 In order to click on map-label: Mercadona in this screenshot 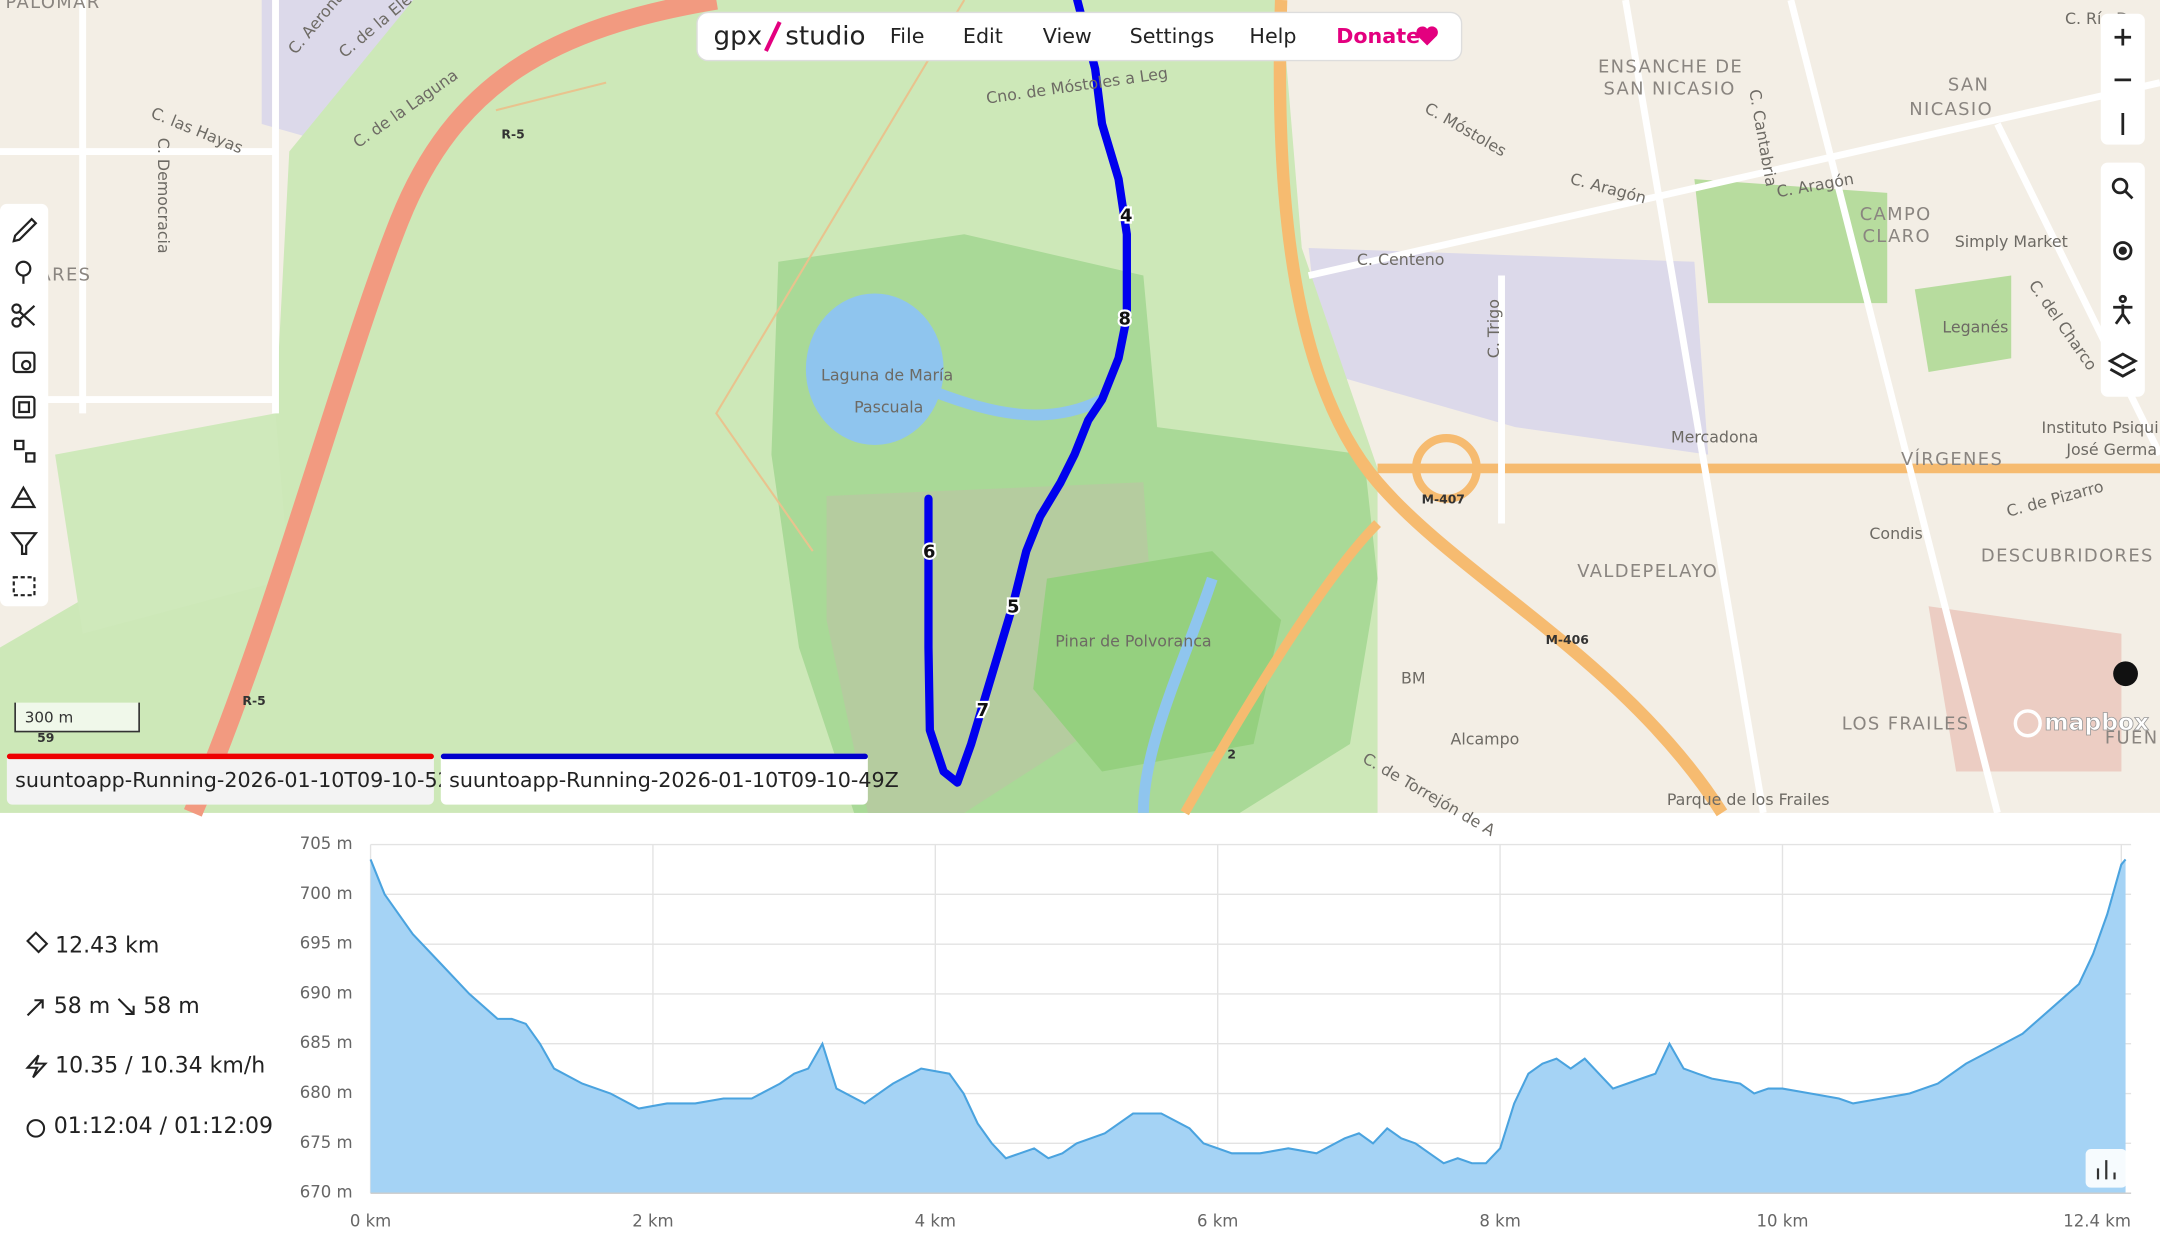, I will do `click(1714, 437)`.